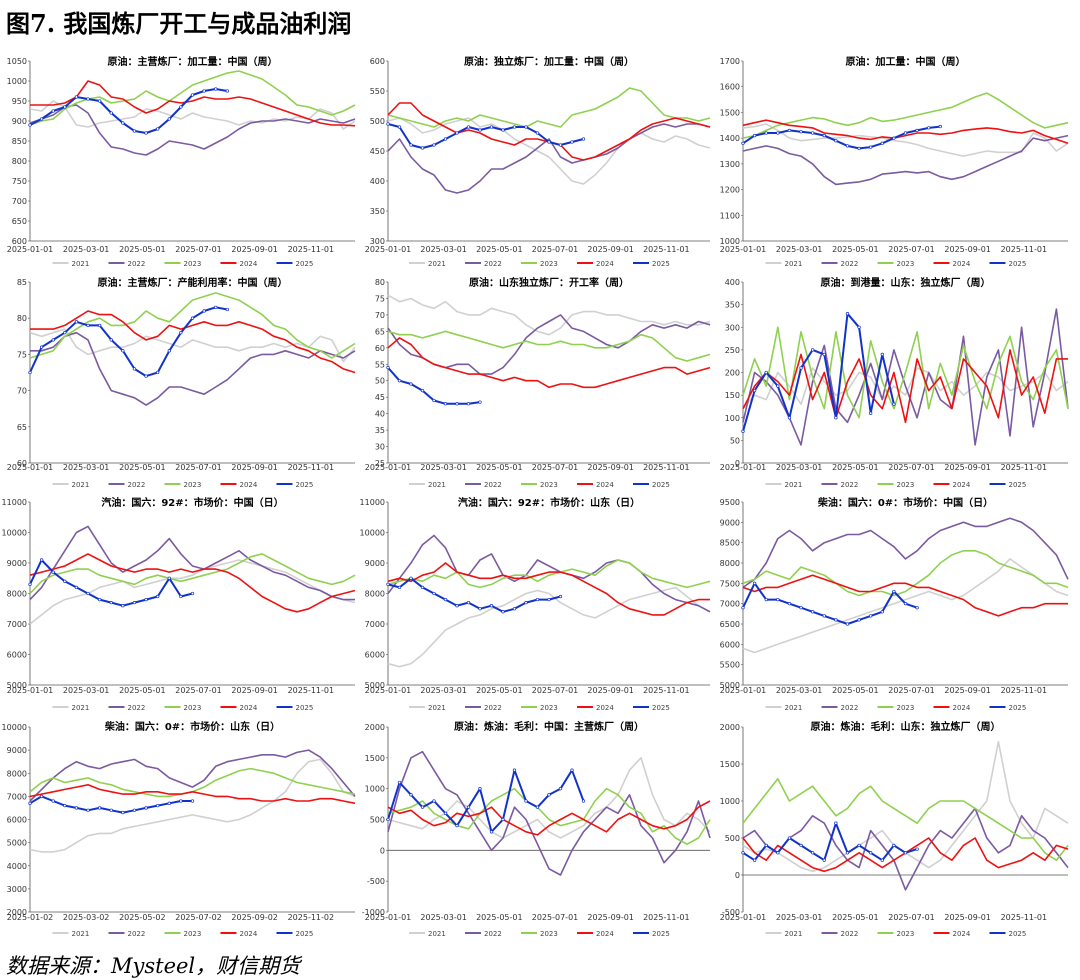  Describe the element at coordinates (17, 61) in the screenshot. I see `y-tick-label: 1050` at that location.